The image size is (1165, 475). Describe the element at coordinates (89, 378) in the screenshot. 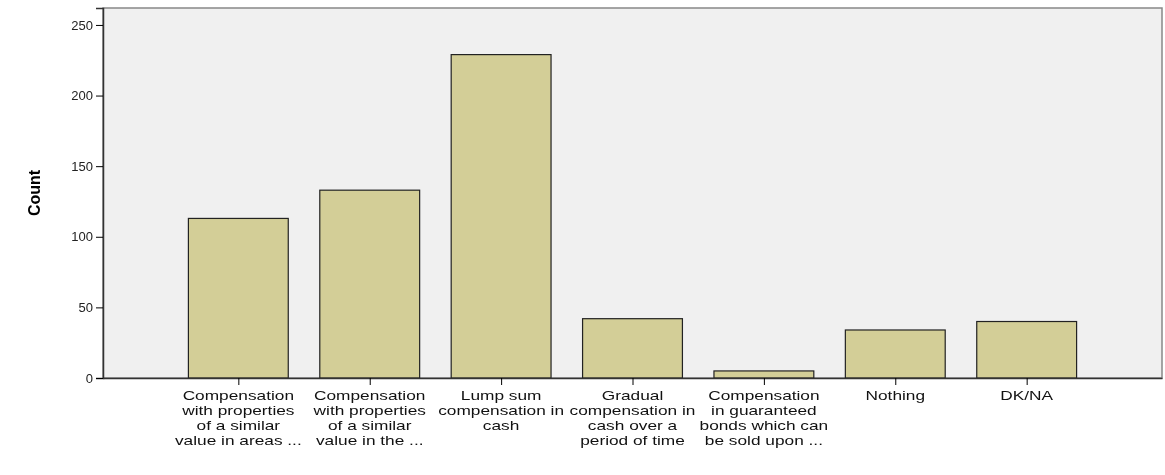

I see `y-tick-label: 0` at that location.